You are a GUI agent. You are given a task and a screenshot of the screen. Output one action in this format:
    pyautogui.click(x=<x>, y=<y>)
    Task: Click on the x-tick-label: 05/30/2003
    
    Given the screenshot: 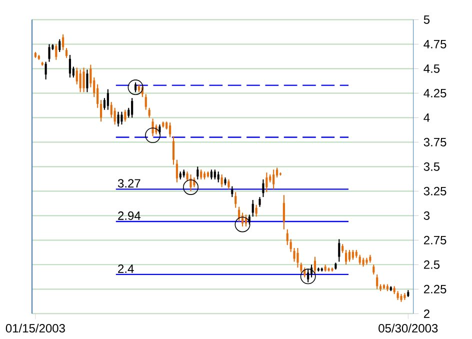 What is the action you would take?
    pyautogui.click(x=408, y=328)
    